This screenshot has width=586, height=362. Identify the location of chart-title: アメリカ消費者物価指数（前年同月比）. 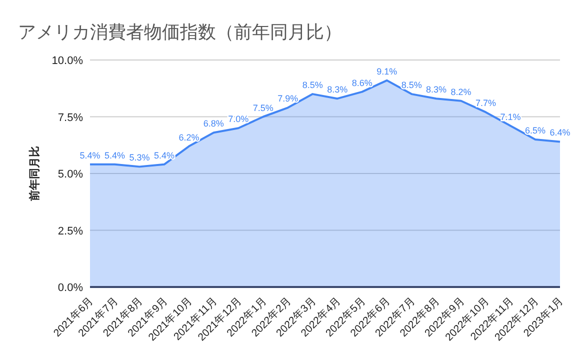
(180, 32).